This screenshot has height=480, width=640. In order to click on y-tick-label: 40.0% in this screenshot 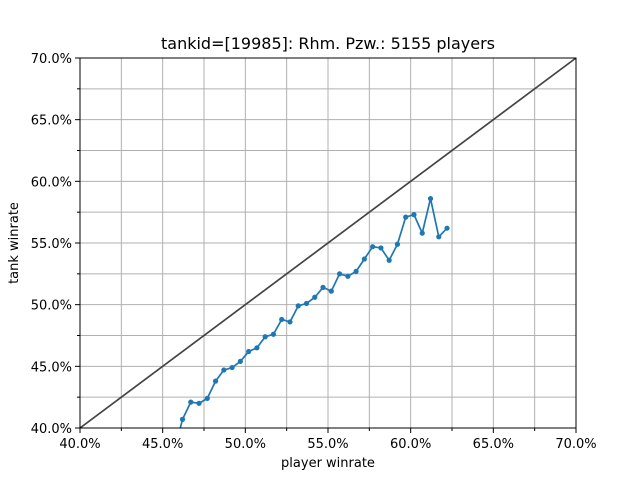, I will do `click(51, 429)`.